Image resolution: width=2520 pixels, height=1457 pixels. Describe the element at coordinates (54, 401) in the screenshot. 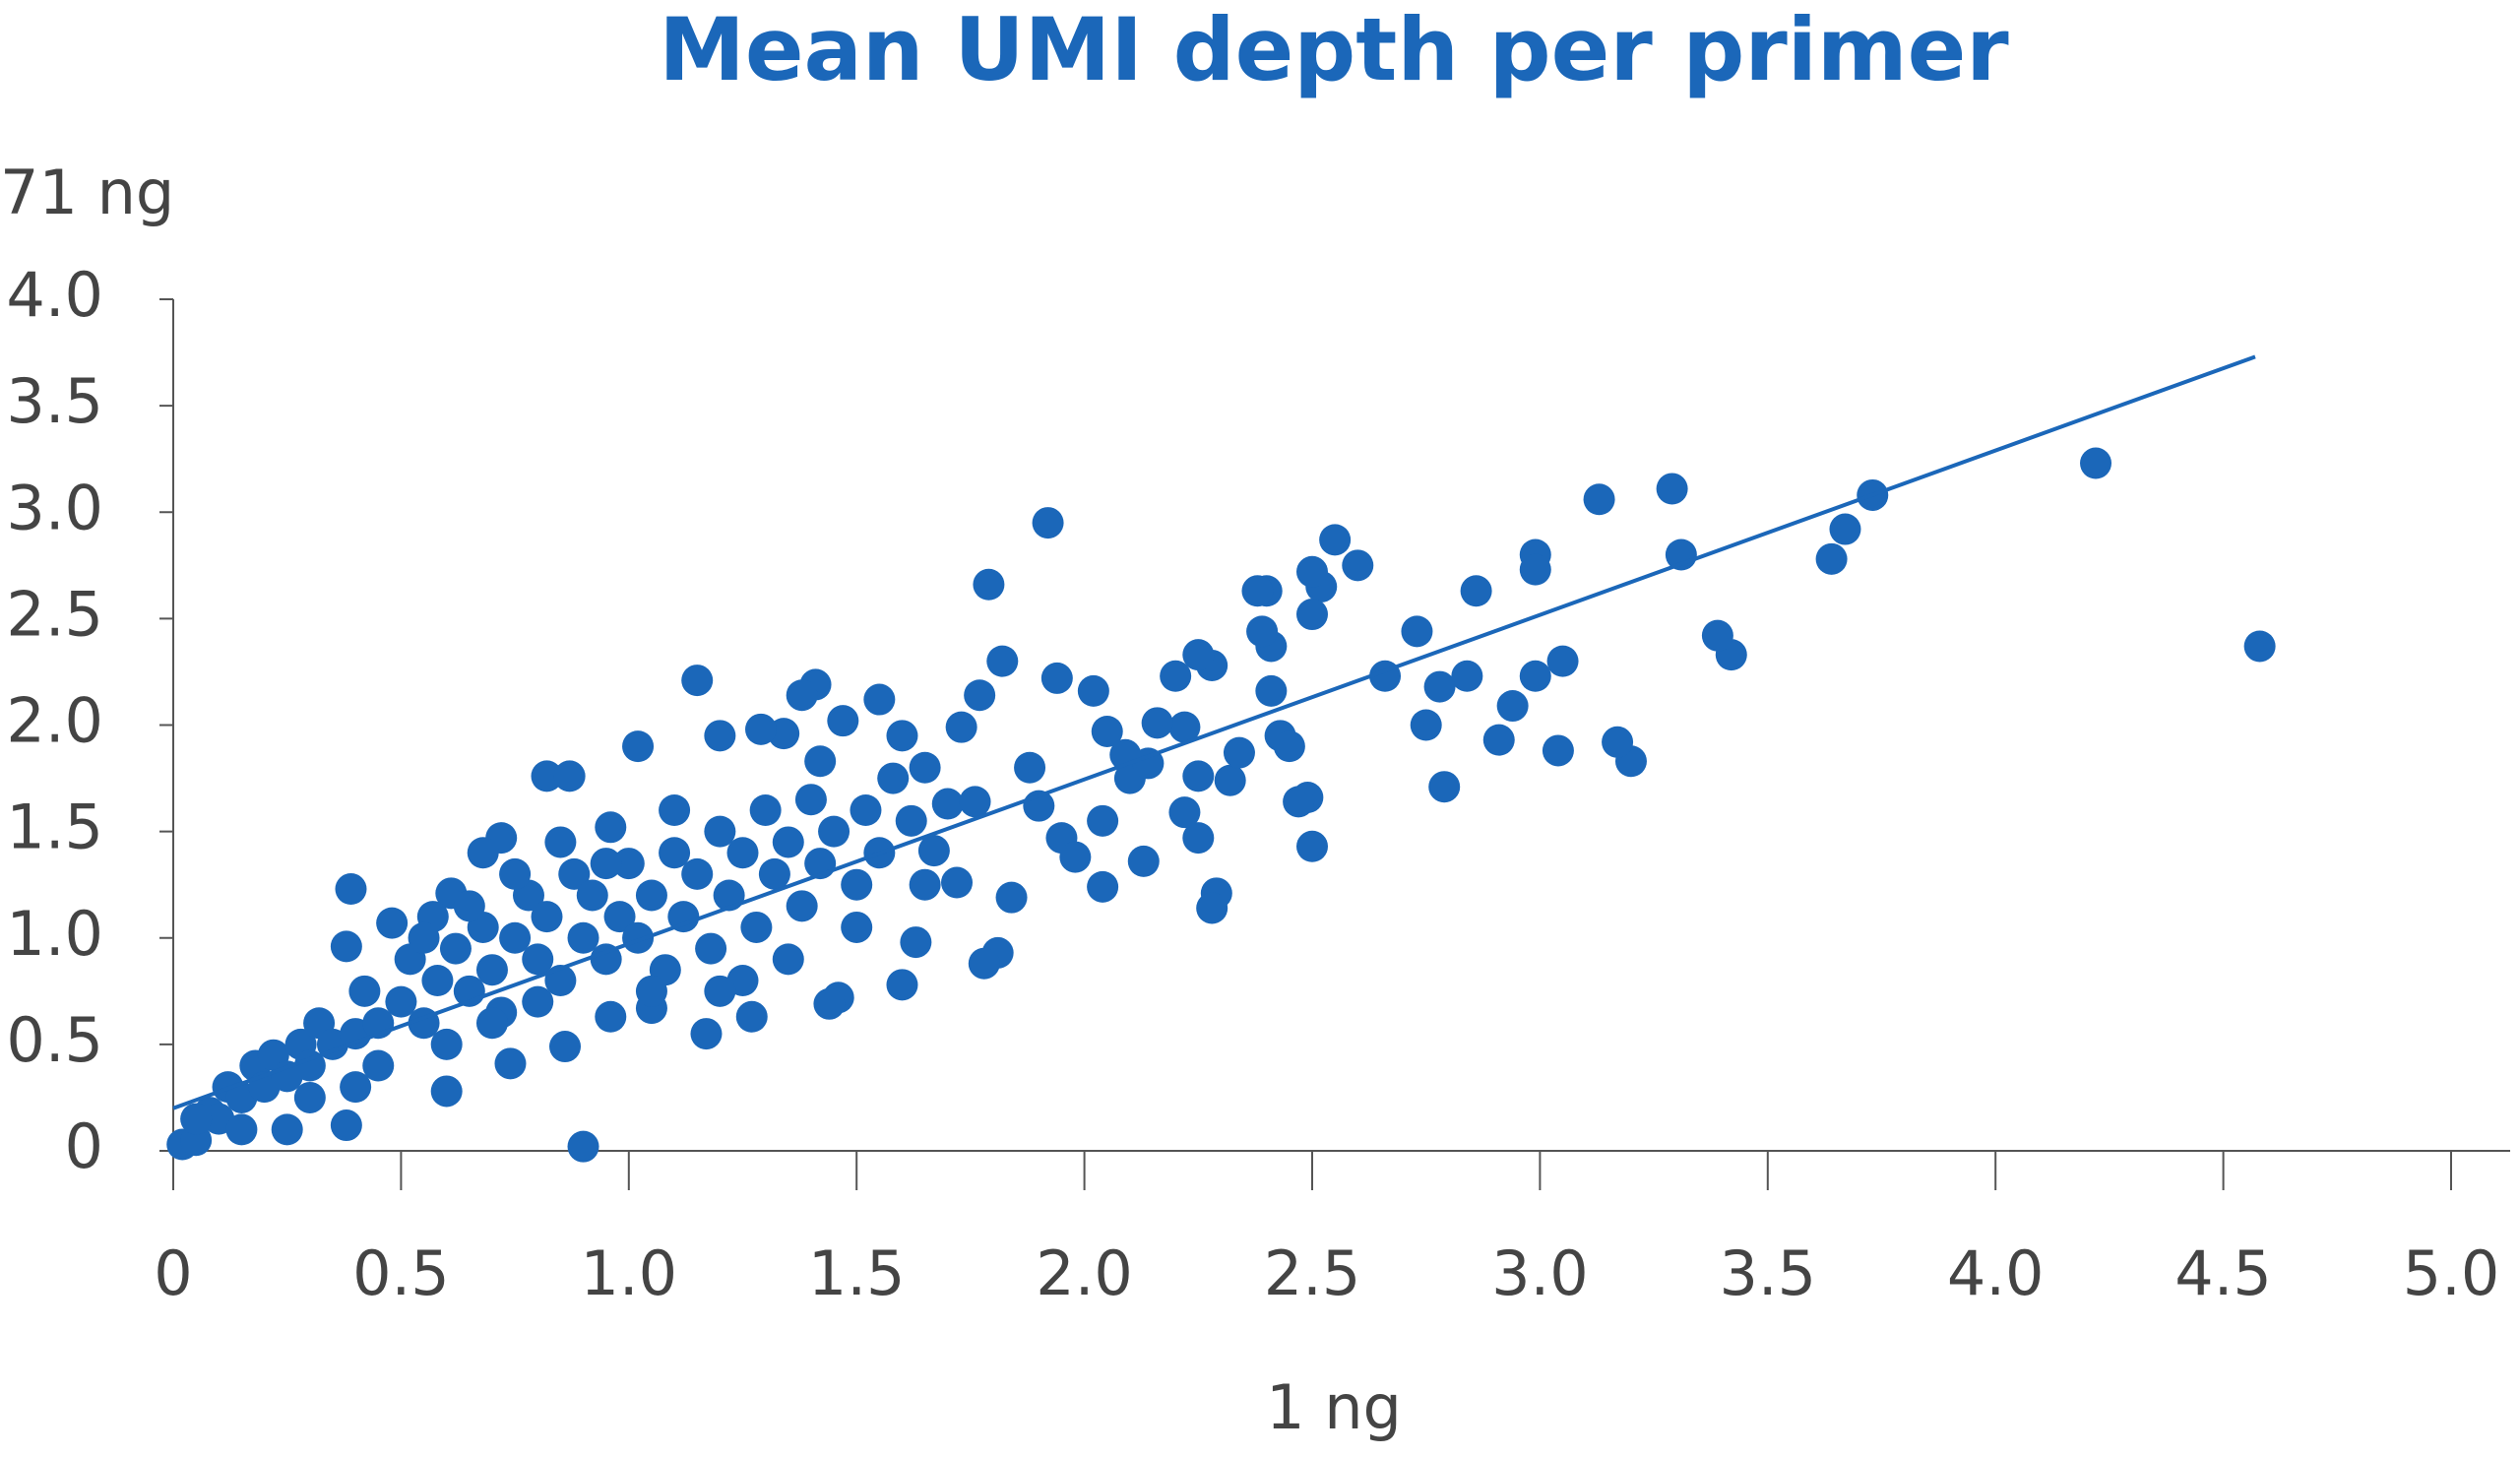

I see `y-tick-label: 3.5` at that location.